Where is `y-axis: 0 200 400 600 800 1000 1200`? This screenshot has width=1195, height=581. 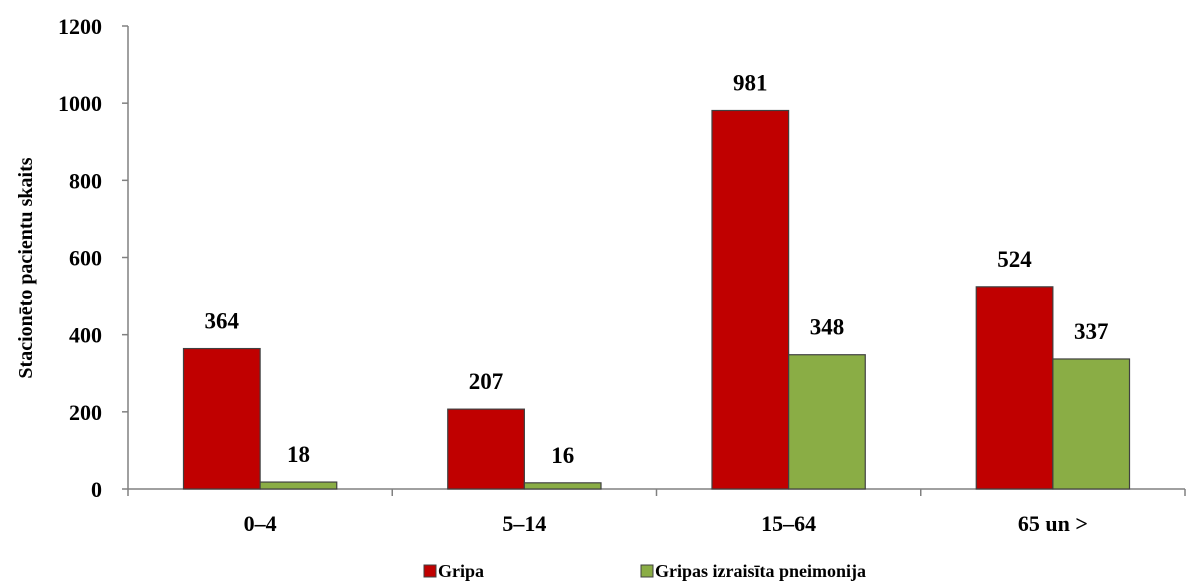 y-axis: 0 200 400 600 800 1000 1200 is located at coordinates (93, 258).